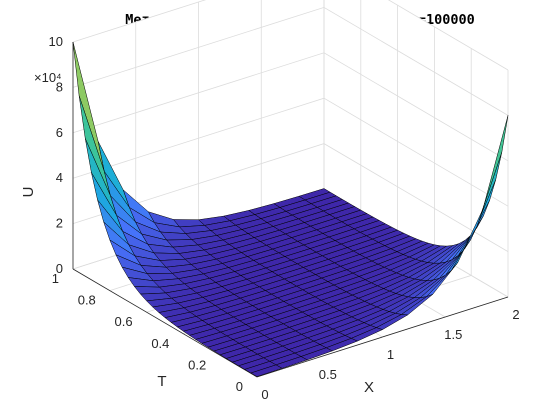  Describe the element at coordinates (328, 374) in the screenshot. I see `x-tick-label: 0.5` at that location.